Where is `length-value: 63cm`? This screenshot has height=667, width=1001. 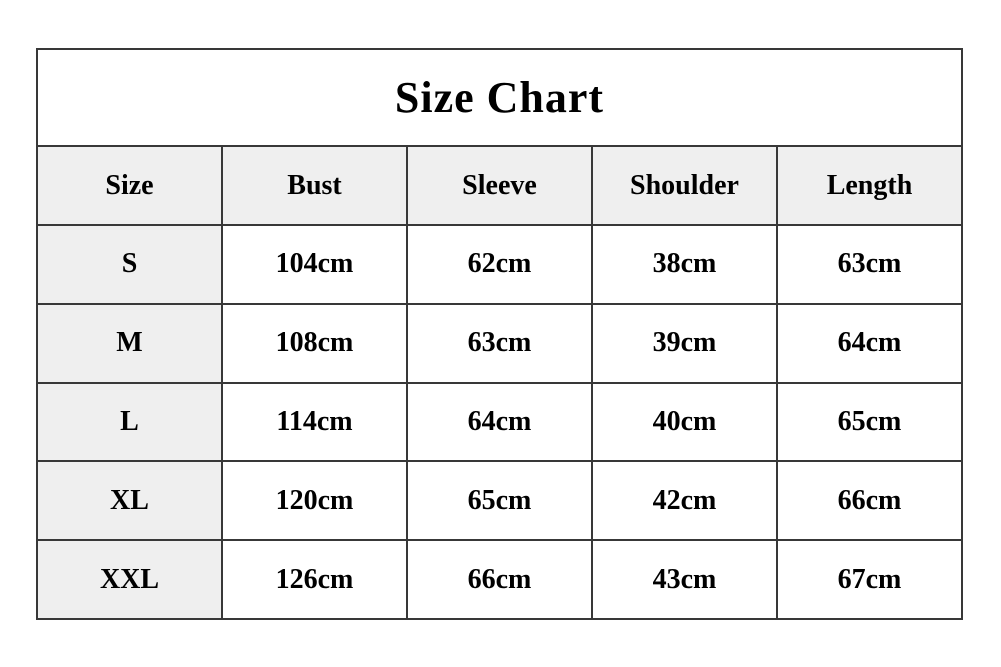
length-value: 63cm is located at coordinates (869, 264).